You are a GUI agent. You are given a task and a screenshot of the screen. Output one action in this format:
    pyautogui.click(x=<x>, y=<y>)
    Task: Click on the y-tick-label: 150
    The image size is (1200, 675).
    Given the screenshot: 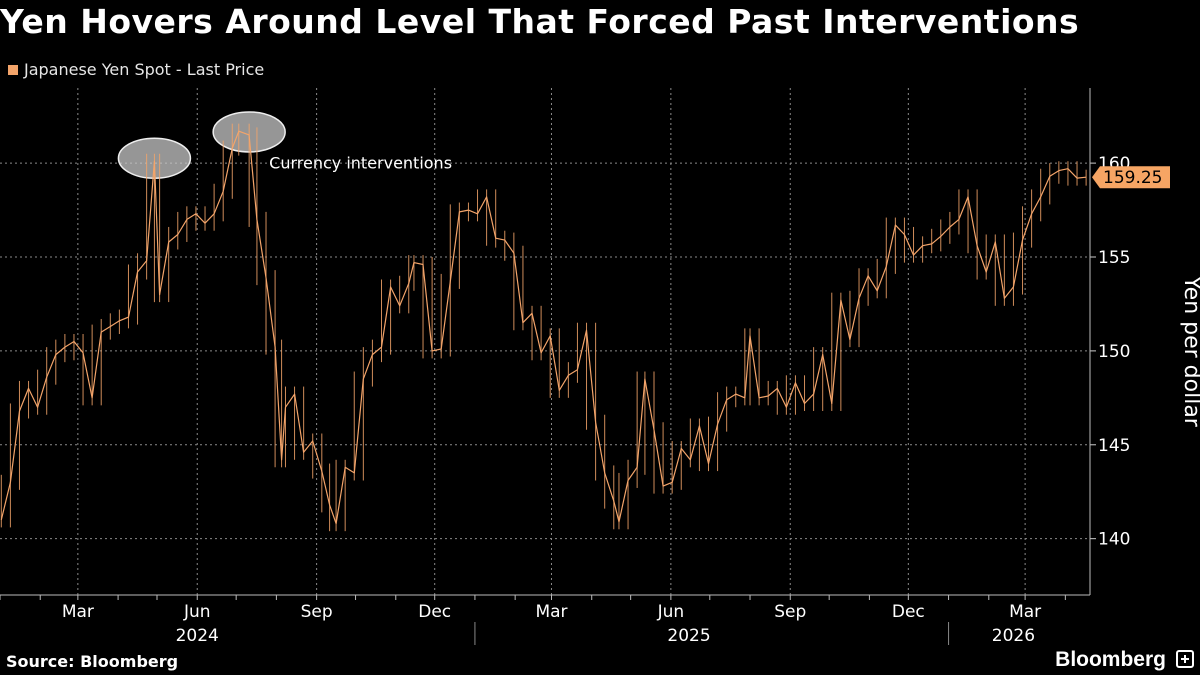 What is the action you would take?
    pyautogui.click(x=1114, y=352)
    